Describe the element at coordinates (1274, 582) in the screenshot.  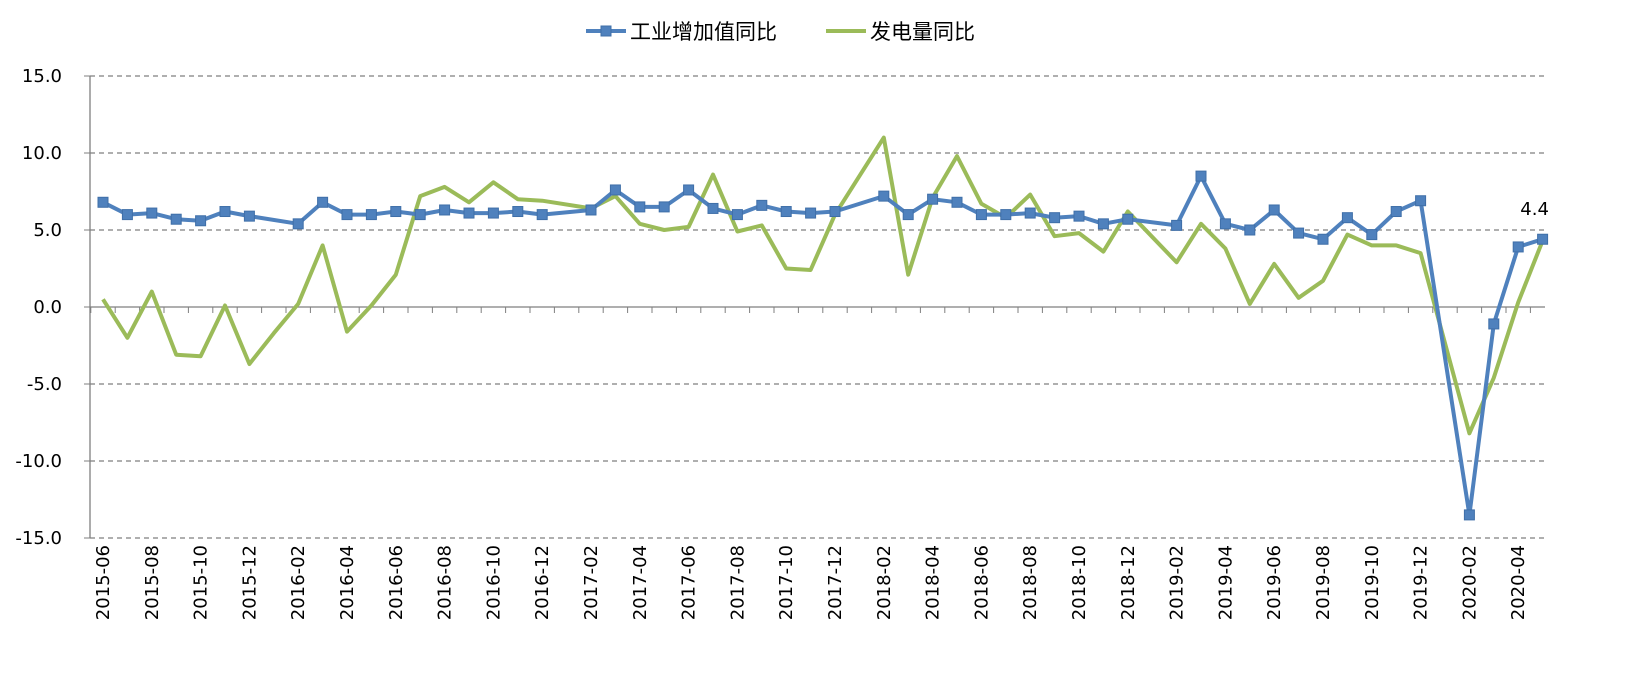
I see `x-tick-label: 2019-06` at that location.